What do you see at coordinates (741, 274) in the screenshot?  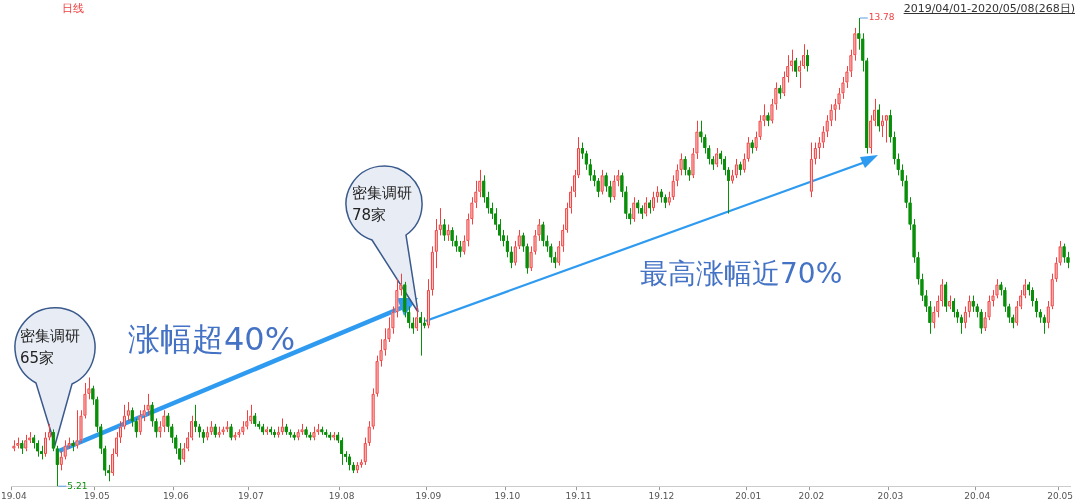 I see `annotation: 最高涨幅近70%` at bounding box center [741, 274].